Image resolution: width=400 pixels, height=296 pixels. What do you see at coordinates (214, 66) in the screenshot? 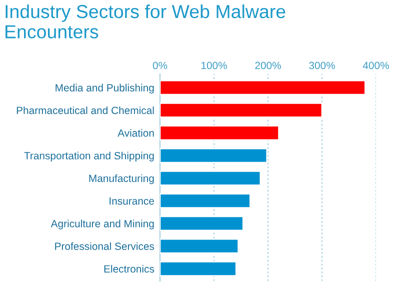
I see `x-tick-label: 100%` at bounding box center [214, 66].